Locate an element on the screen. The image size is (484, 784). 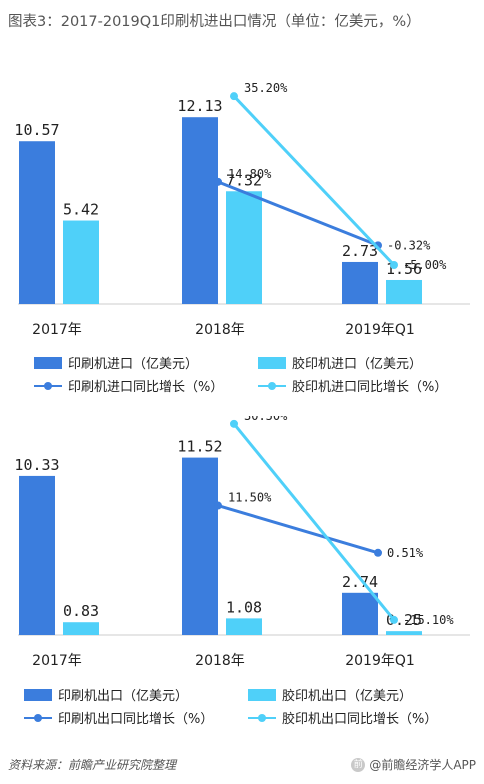
footer: 资料来源：前瞻产业研究院整理 前 @前瞻经济学人APP is located at coordinates (242, 768).